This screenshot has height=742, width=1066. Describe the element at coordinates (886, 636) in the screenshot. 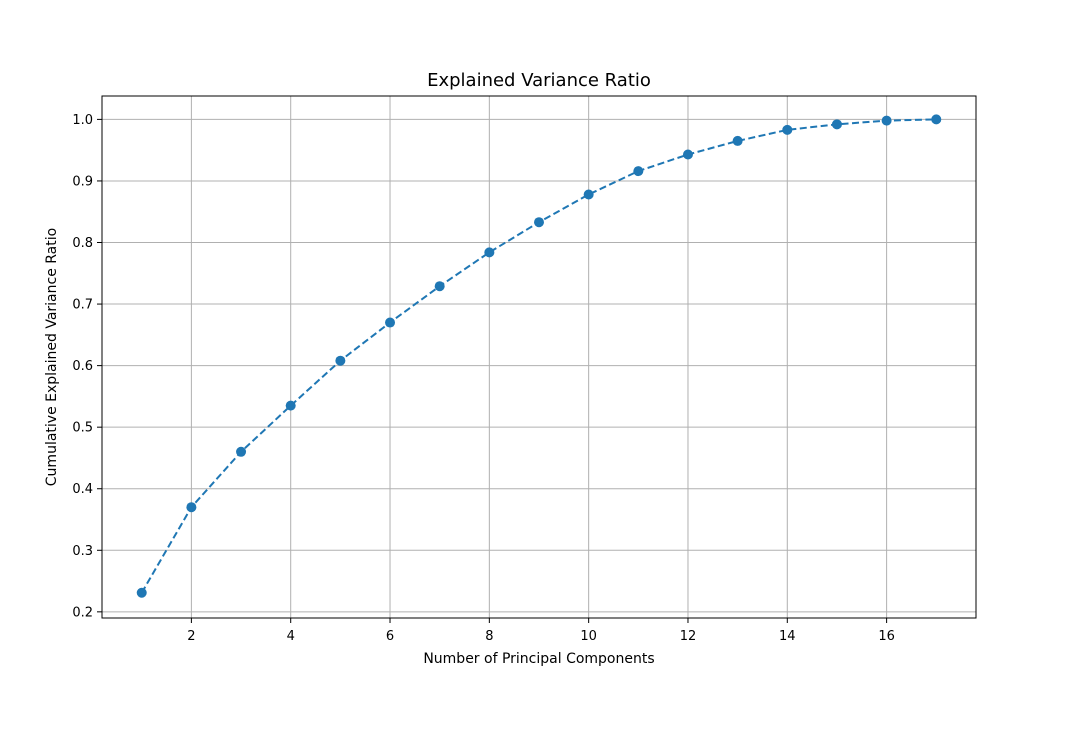

I see `x-tick-label: 16` at that location.